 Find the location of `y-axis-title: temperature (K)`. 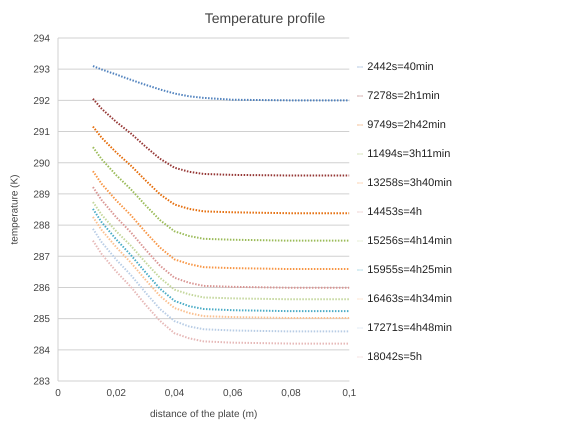

y-axis-title: temperature (K) is located at coordinates (15, 209).